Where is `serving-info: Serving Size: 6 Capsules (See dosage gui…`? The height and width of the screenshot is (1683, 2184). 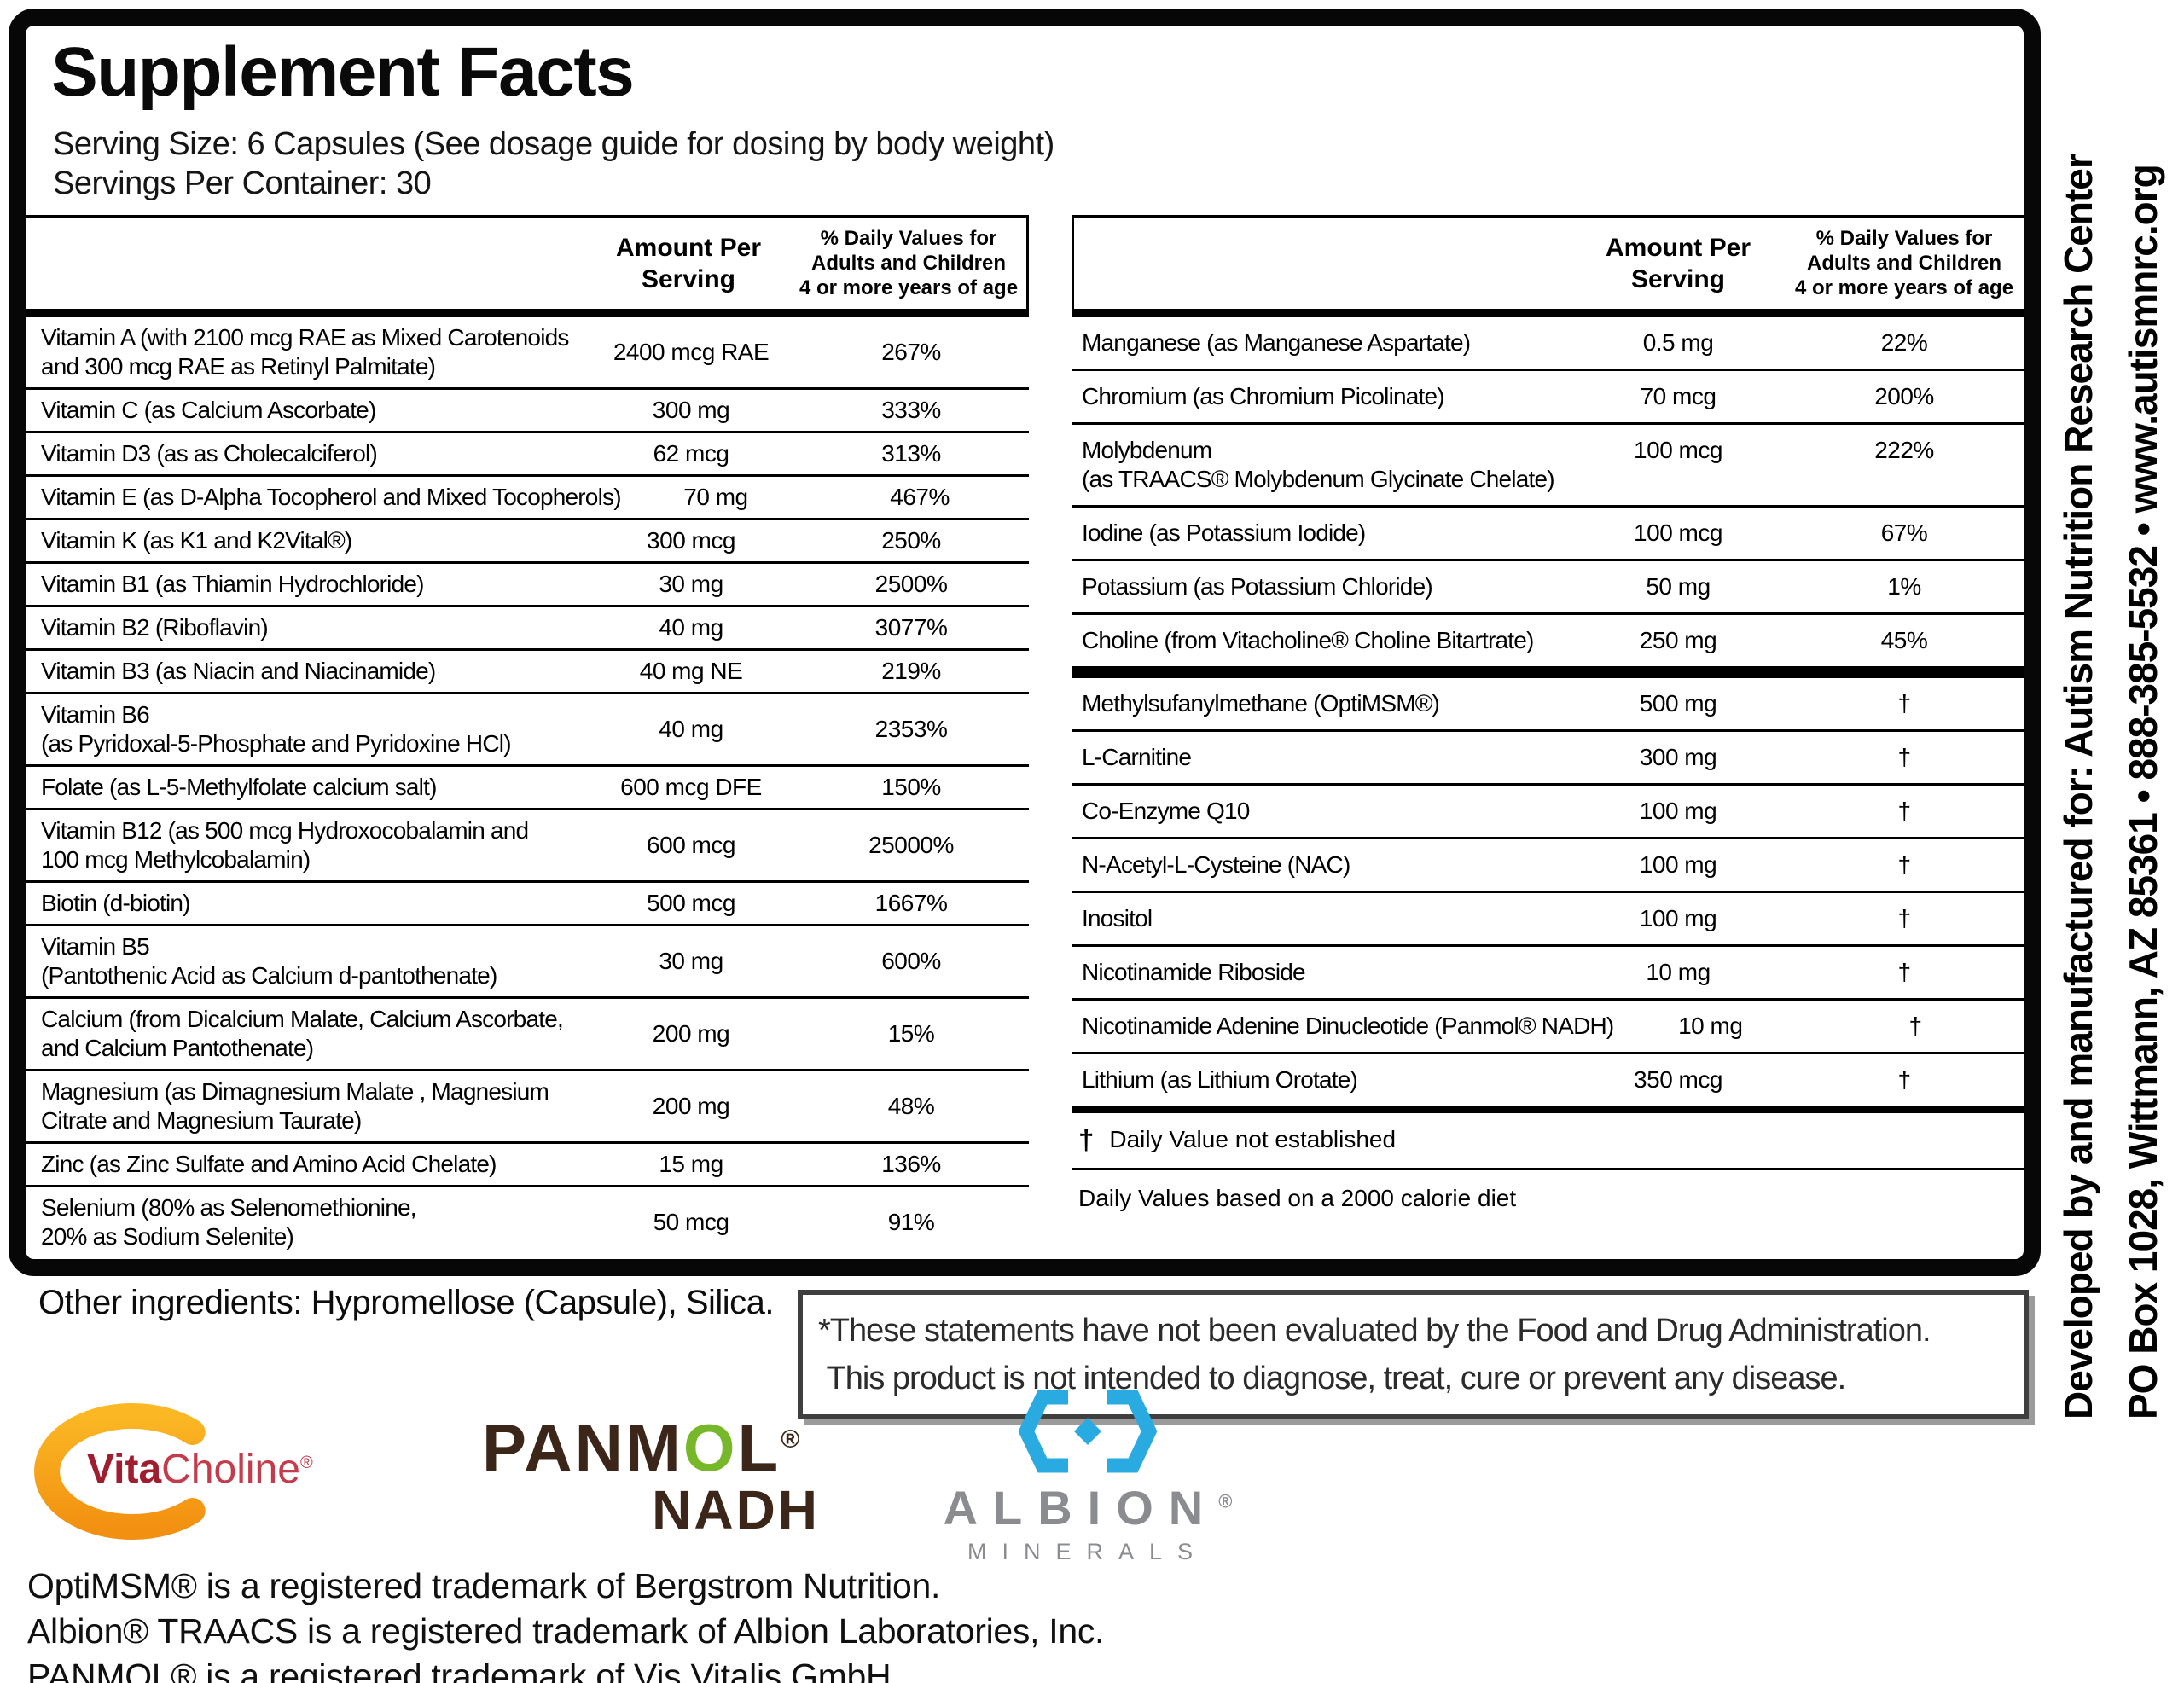 serving-info: Serving Size: 6 Capsules (See dosage gui… is located at coordinates (1039, 164).